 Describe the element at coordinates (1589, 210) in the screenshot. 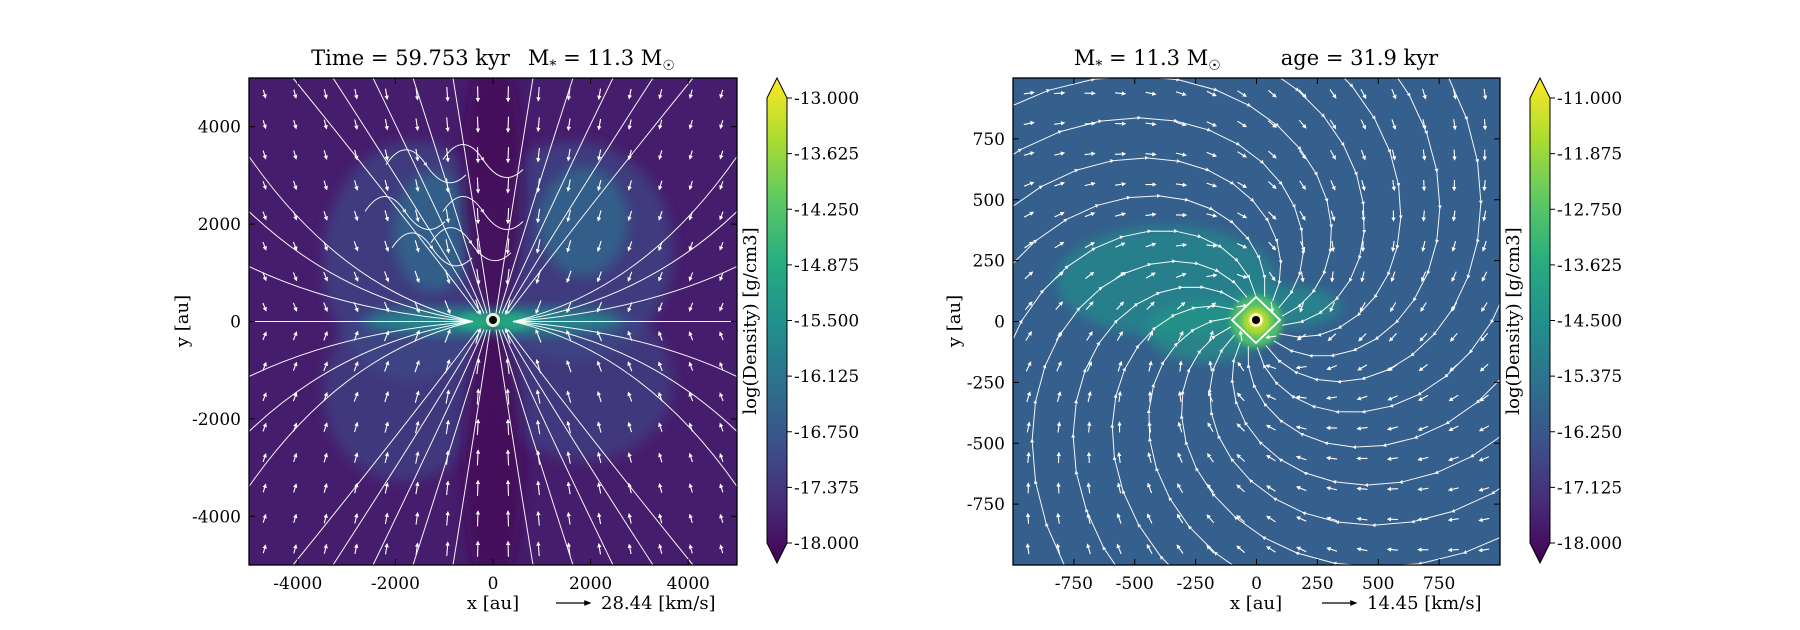

I see `colorbar-tick-label: -12.750` at that location.